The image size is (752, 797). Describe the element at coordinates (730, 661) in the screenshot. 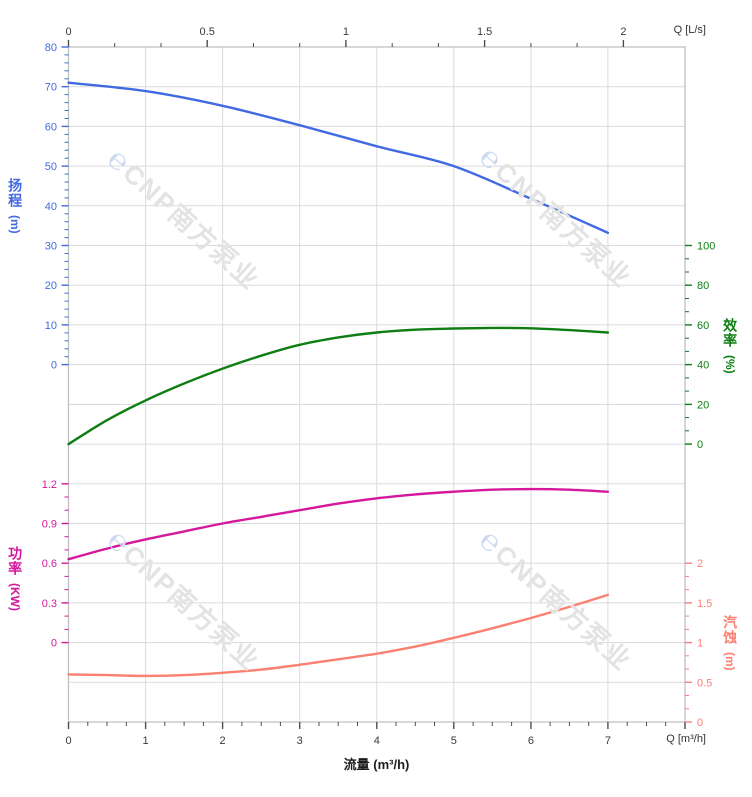

I see `npsh-axis-unit: (m)` at that location.